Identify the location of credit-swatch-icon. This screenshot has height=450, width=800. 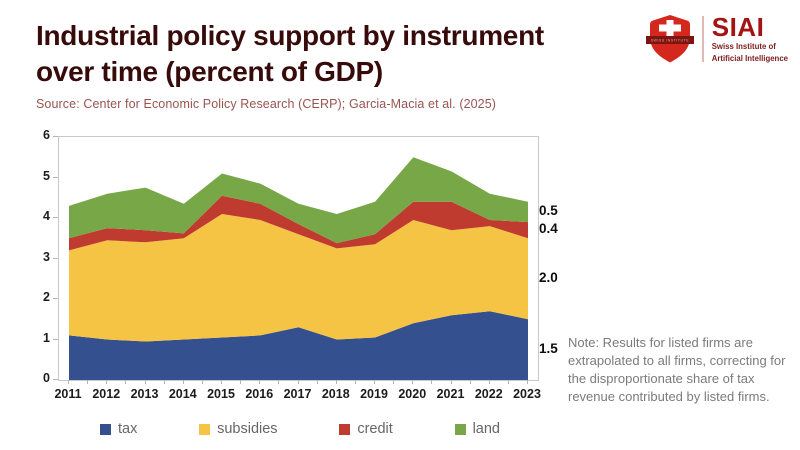
(345, 429).